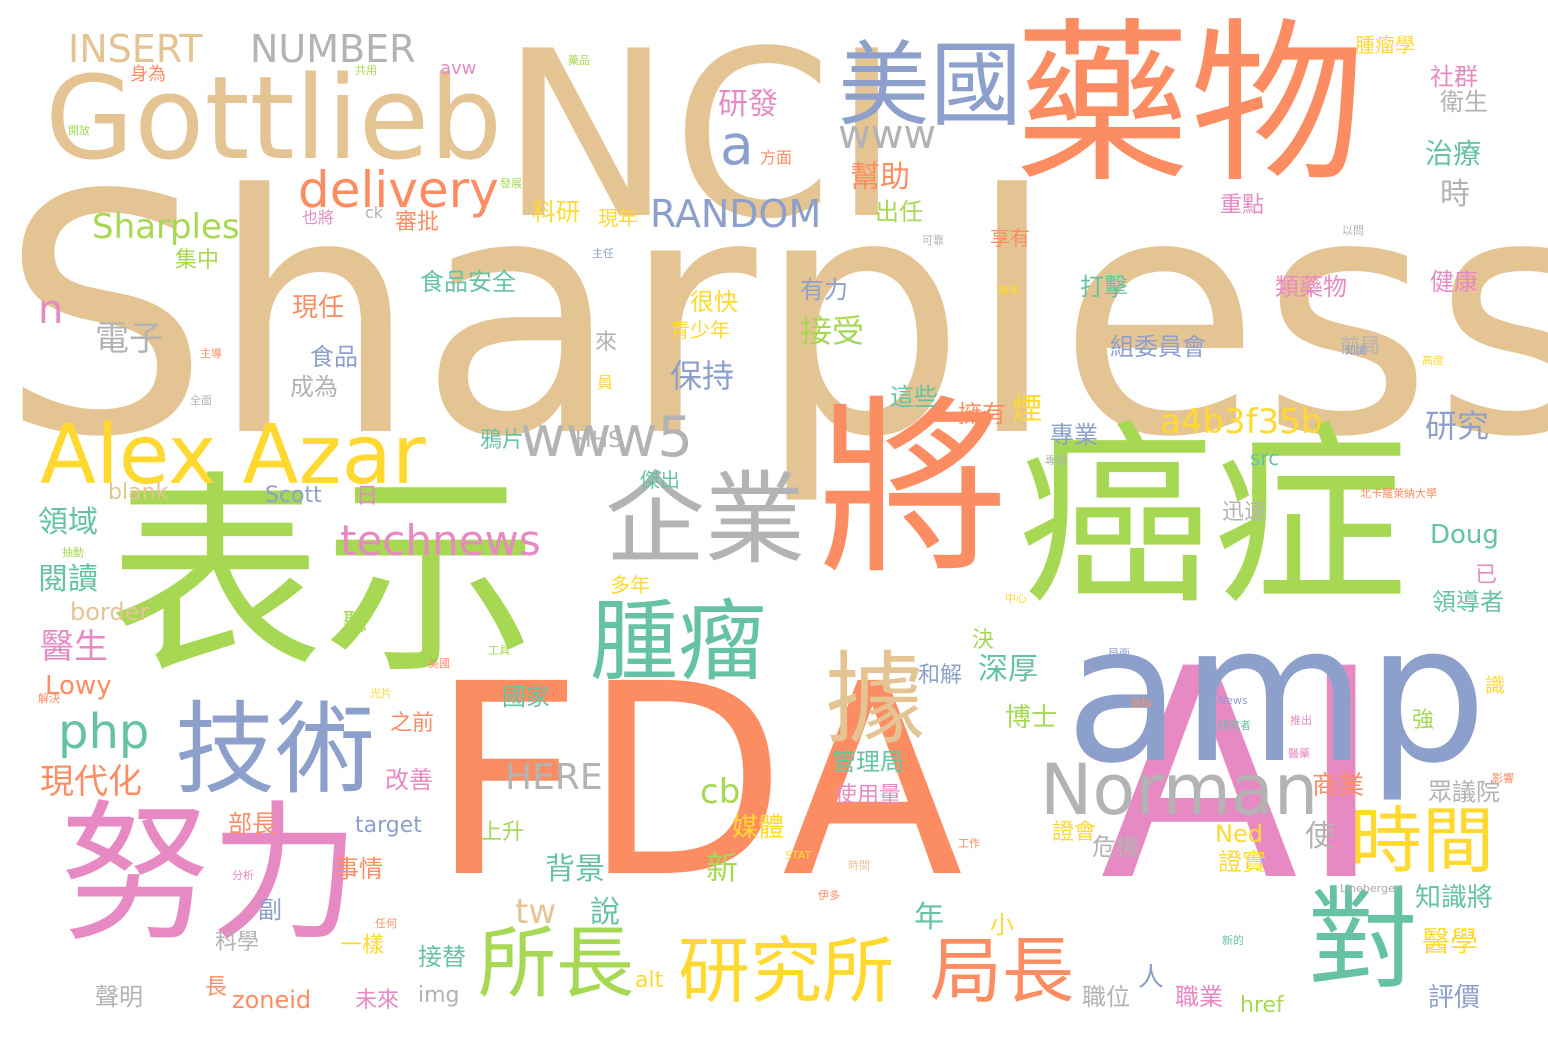  Describe the element at coordinates (1457, 426) in the screenshot. I see `word-cloud-word: 研究` at that location.